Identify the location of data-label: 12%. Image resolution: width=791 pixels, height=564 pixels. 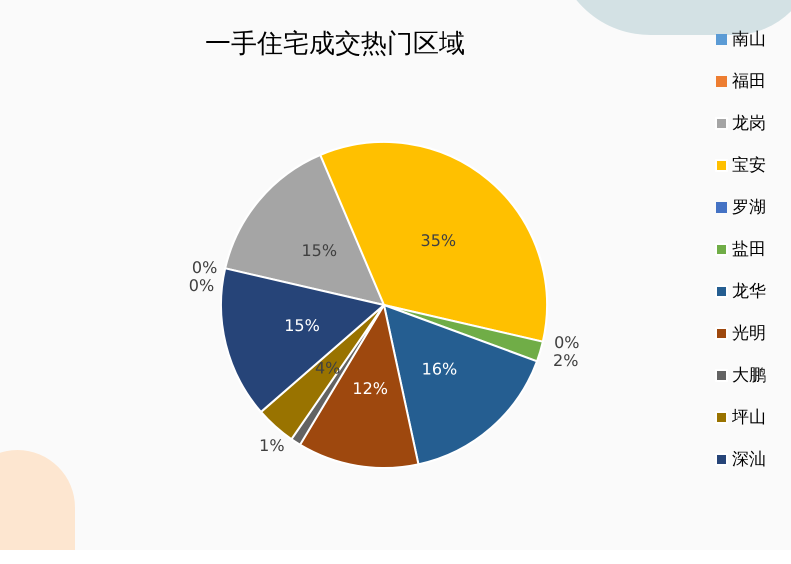
(370, 388).